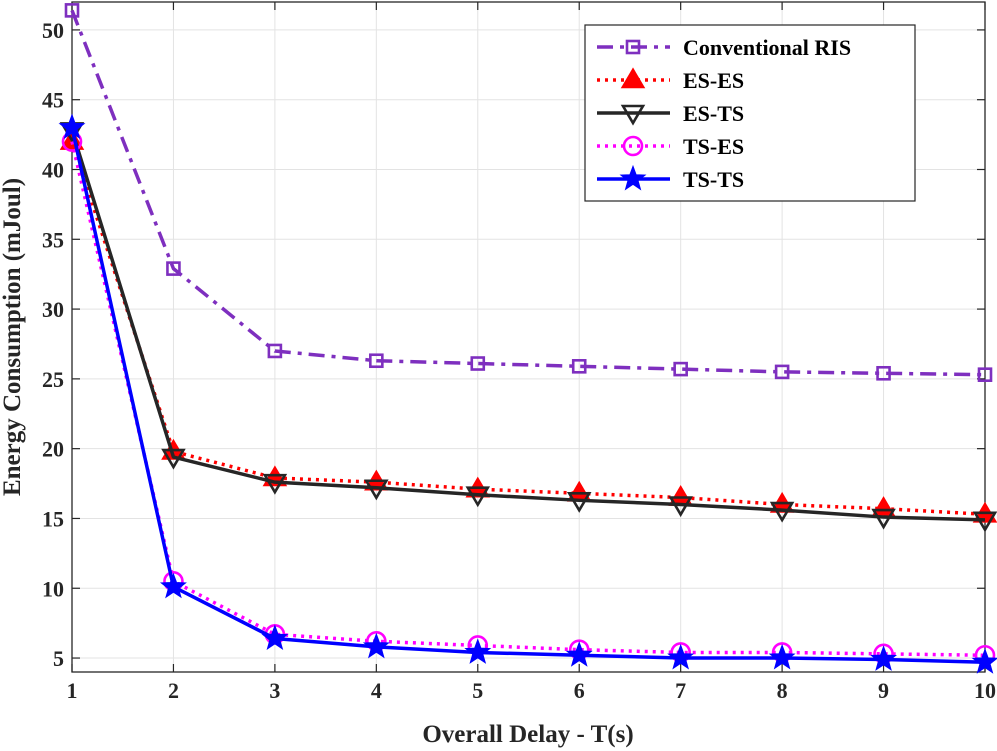  I want to click on x-tick-label: 1, so click(72, 690).